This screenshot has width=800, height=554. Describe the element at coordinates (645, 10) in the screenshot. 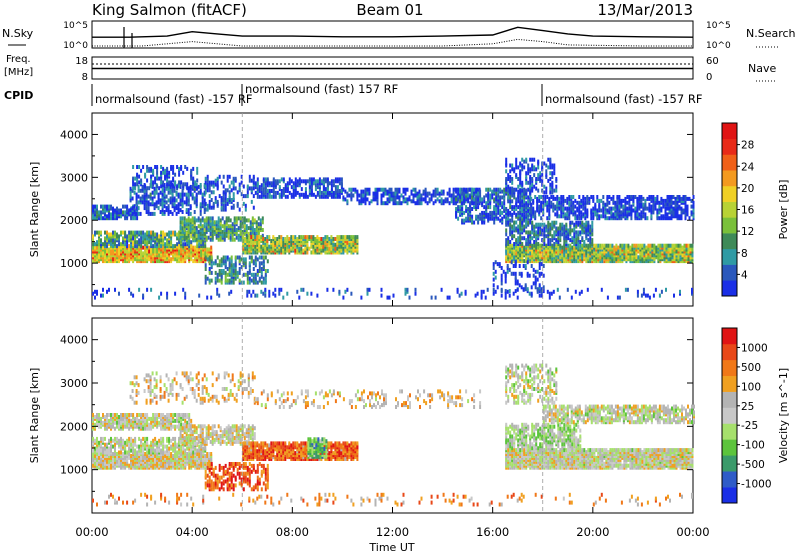

I see `date-title: 13/Mar/2013` at that location.